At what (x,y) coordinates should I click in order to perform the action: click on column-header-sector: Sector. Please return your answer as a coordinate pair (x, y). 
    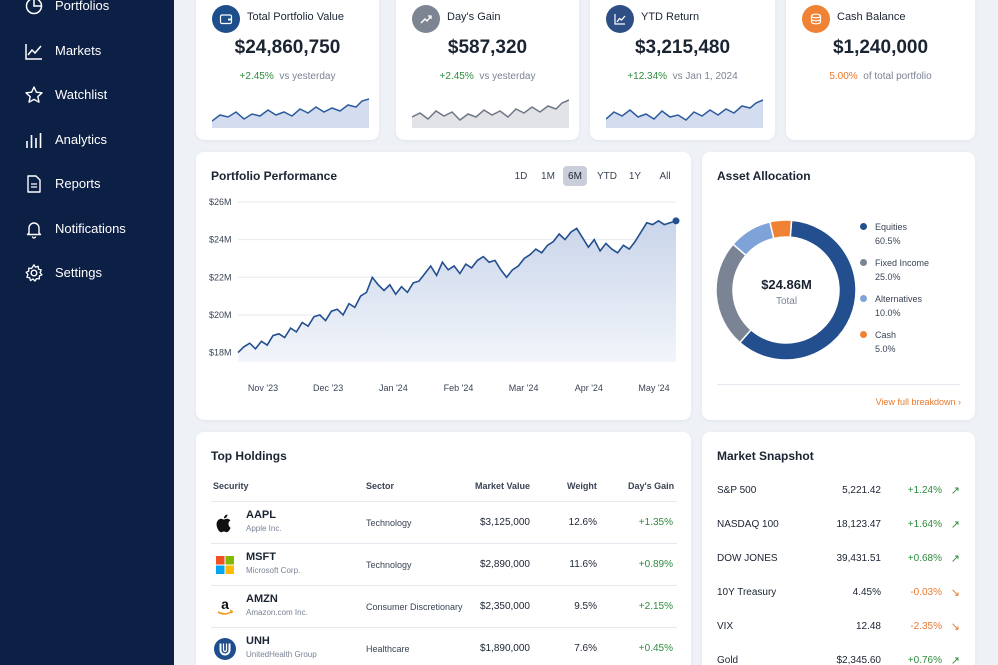
    Looking at the image, I should click on (380, 486).